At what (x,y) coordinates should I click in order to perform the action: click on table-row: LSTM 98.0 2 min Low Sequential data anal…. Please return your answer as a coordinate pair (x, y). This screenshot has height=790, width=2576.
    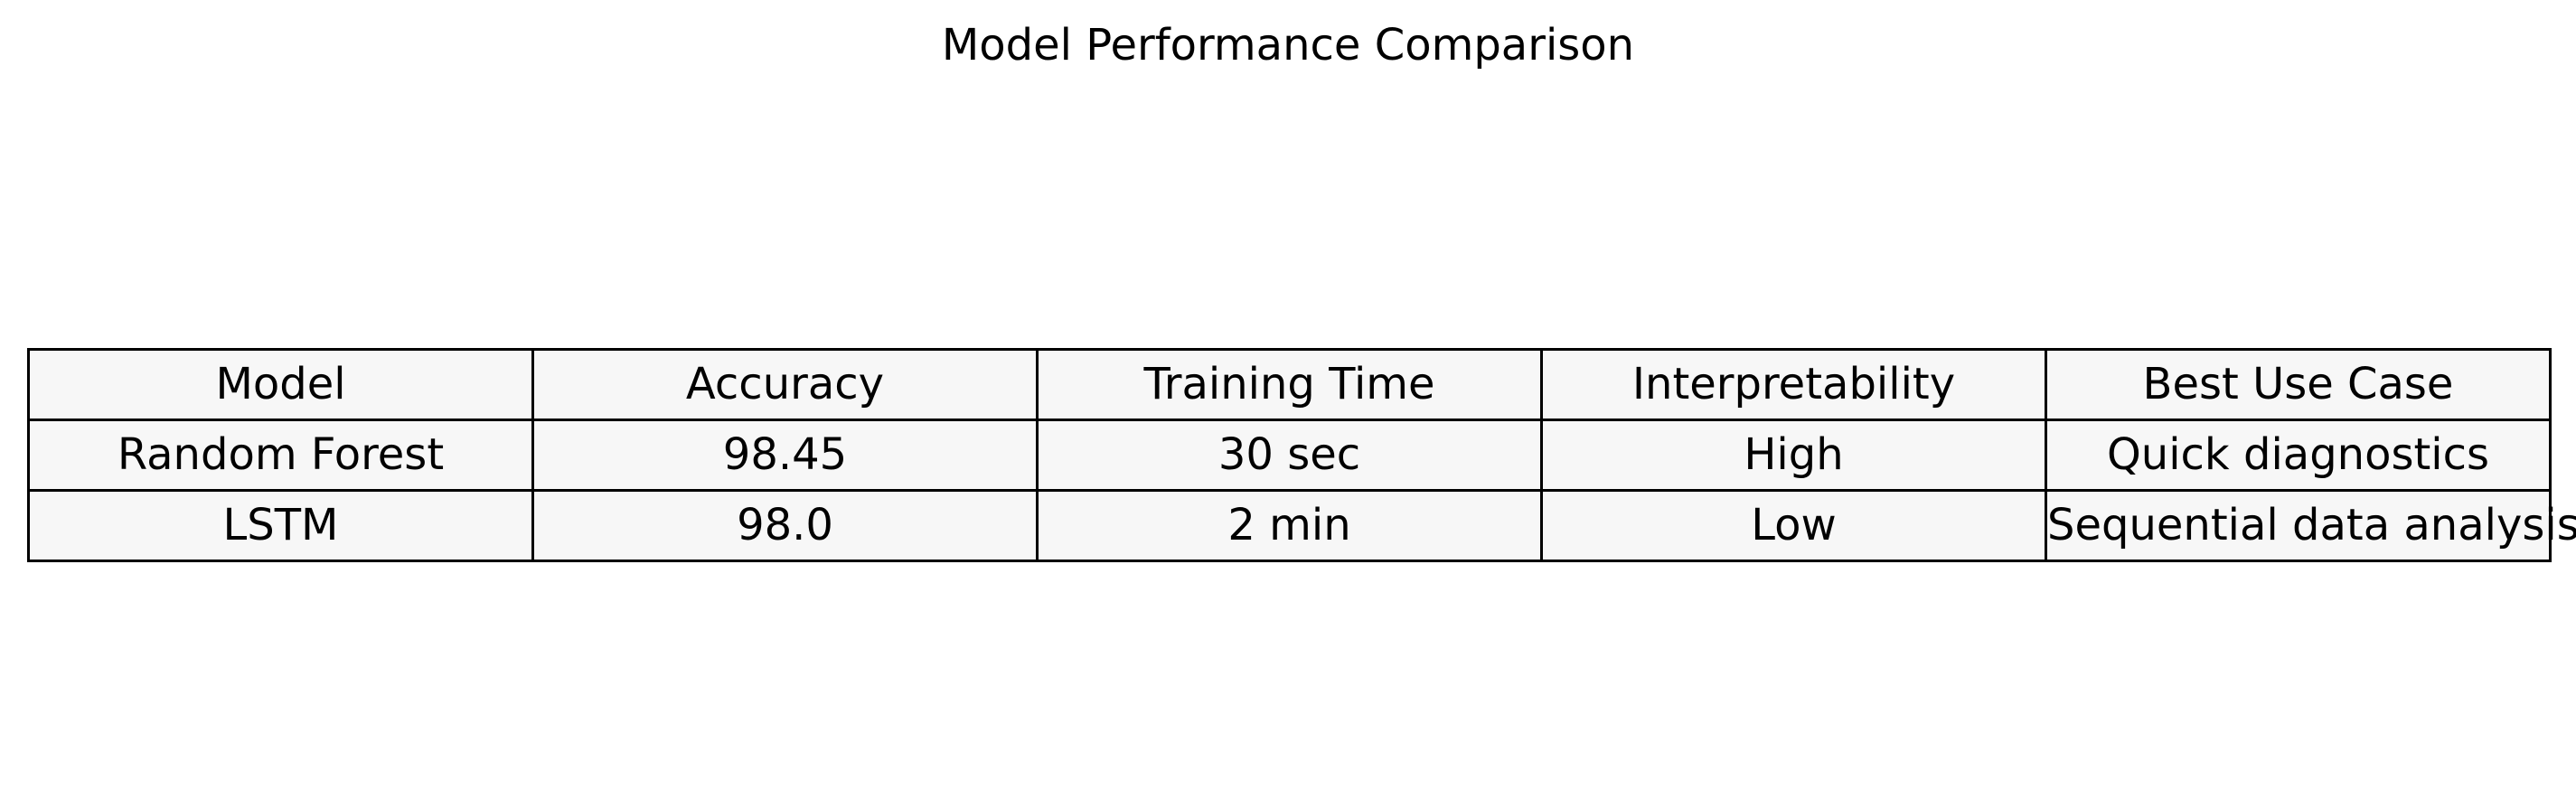
    Looking at the image, I should click on (1302, 525).